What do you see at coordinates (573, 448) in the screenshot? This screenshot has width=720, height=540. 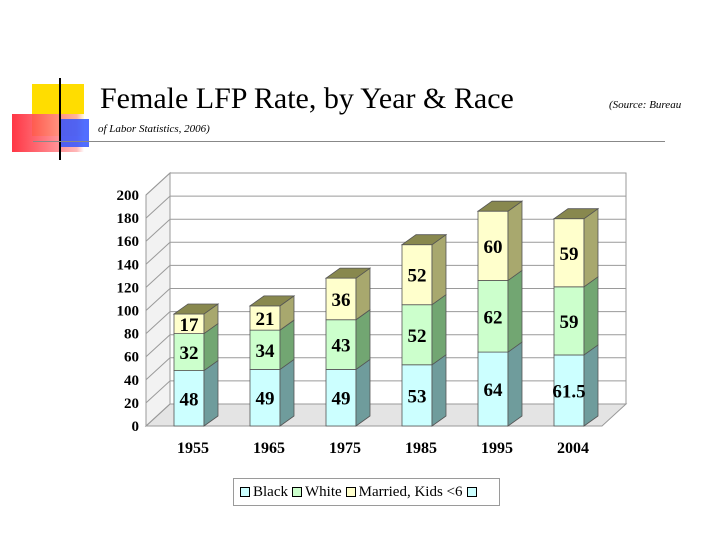 I see `x-category-label: 2004` at bounding box center [573, 448].